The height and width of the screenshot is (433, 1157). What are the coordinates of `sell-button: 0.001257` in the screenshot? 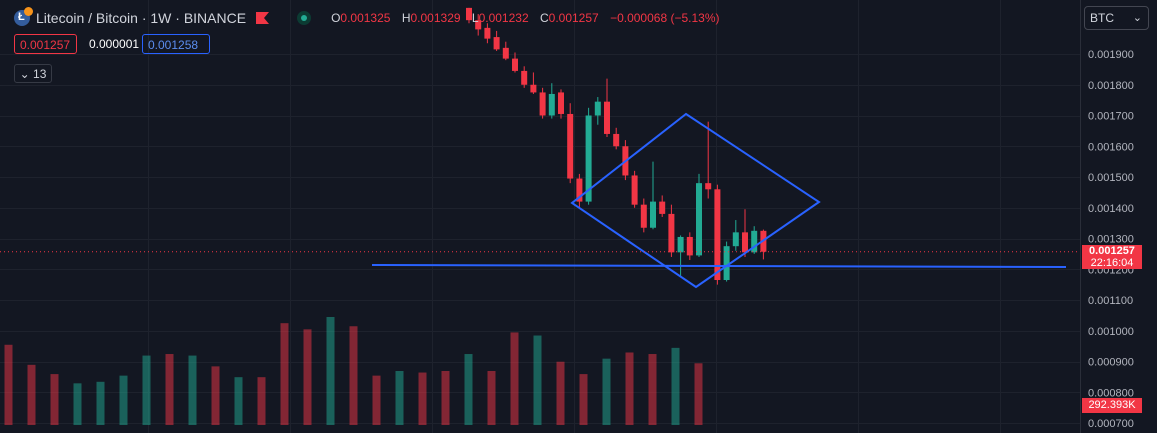 It's located at (45, 44).